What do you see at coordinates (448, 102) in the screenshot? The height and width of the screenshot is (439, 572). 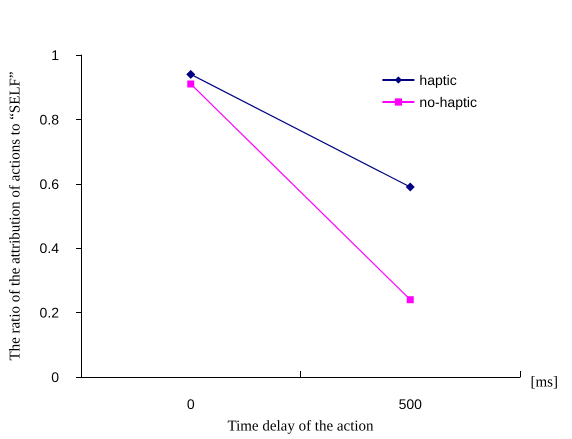 I see `legend-label: no-haptic` at bounding box center [448, 102].